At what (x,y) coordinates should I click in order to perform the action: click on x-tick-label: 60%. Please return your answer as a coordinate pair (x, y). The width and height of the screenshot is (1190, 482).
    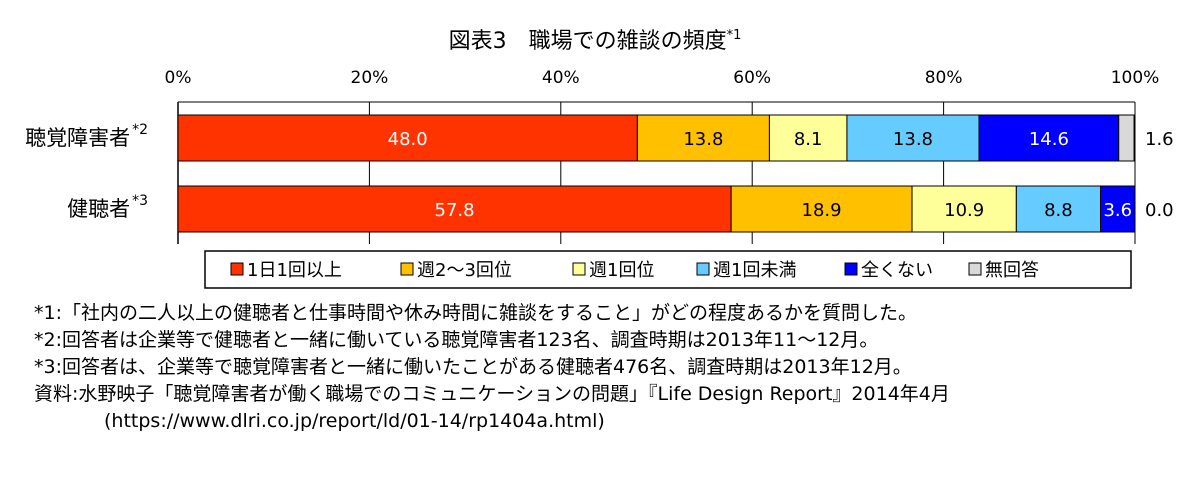
    Looking at the image, I should click on (752, 78).